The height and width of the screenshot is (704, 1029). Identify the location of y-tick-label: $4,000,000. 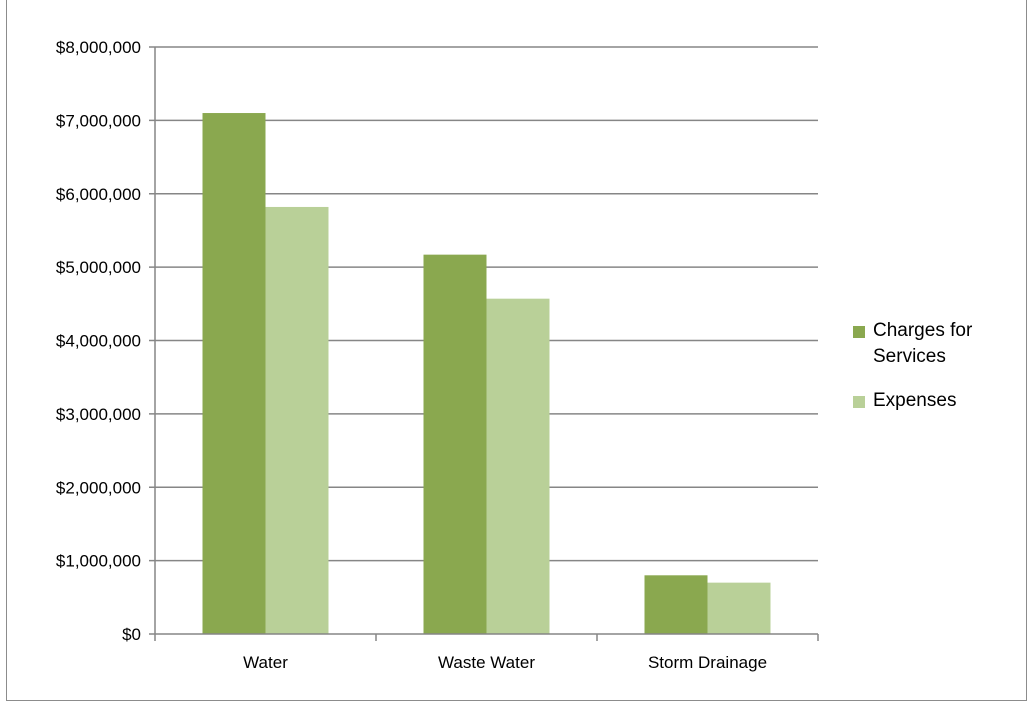
(98, 341).